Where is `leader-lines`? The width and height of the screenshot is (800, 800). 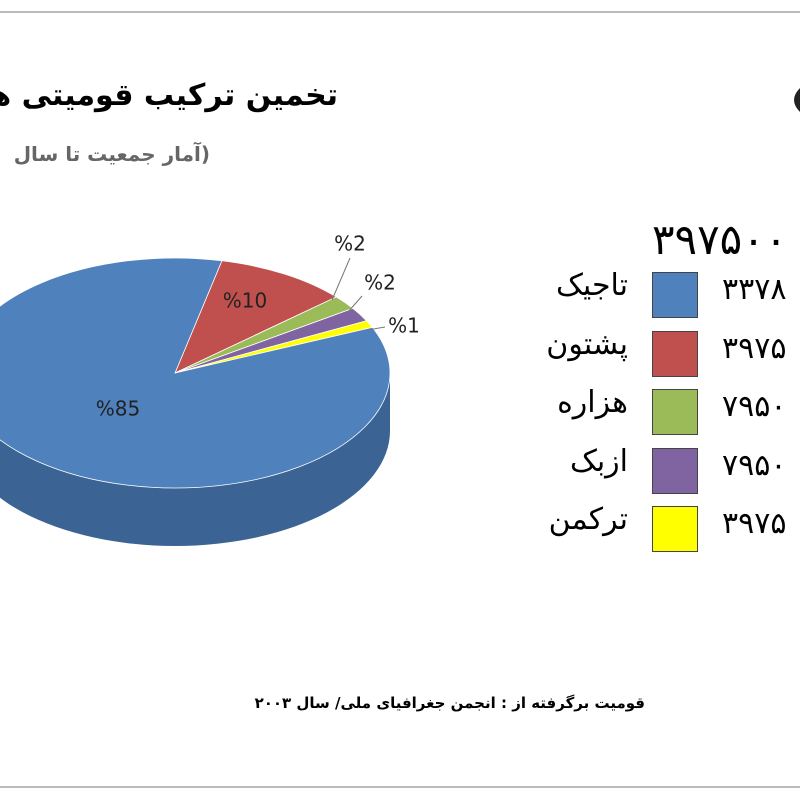 leader-lines is located at coordinates (358, 294).